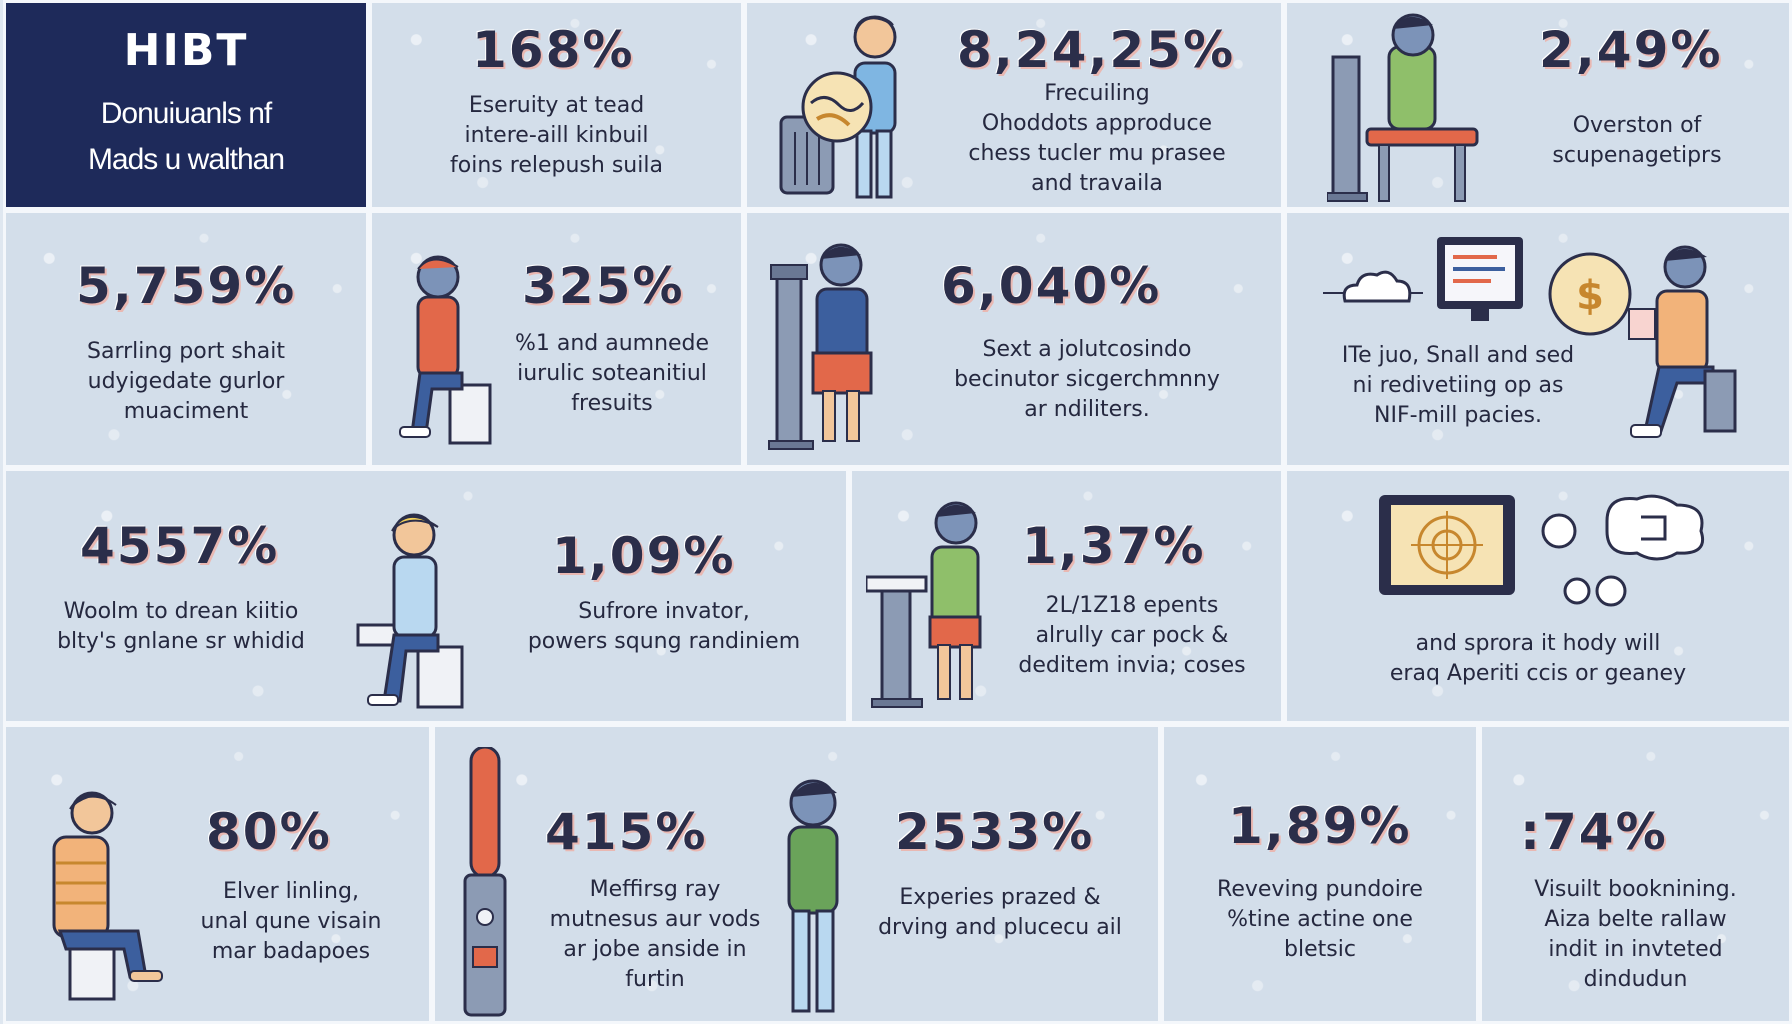 The image size is (1792, 1024). I want to click on stat-panel-3: 2,49% Overston of scupenagetiprs, so click(1538, 105).